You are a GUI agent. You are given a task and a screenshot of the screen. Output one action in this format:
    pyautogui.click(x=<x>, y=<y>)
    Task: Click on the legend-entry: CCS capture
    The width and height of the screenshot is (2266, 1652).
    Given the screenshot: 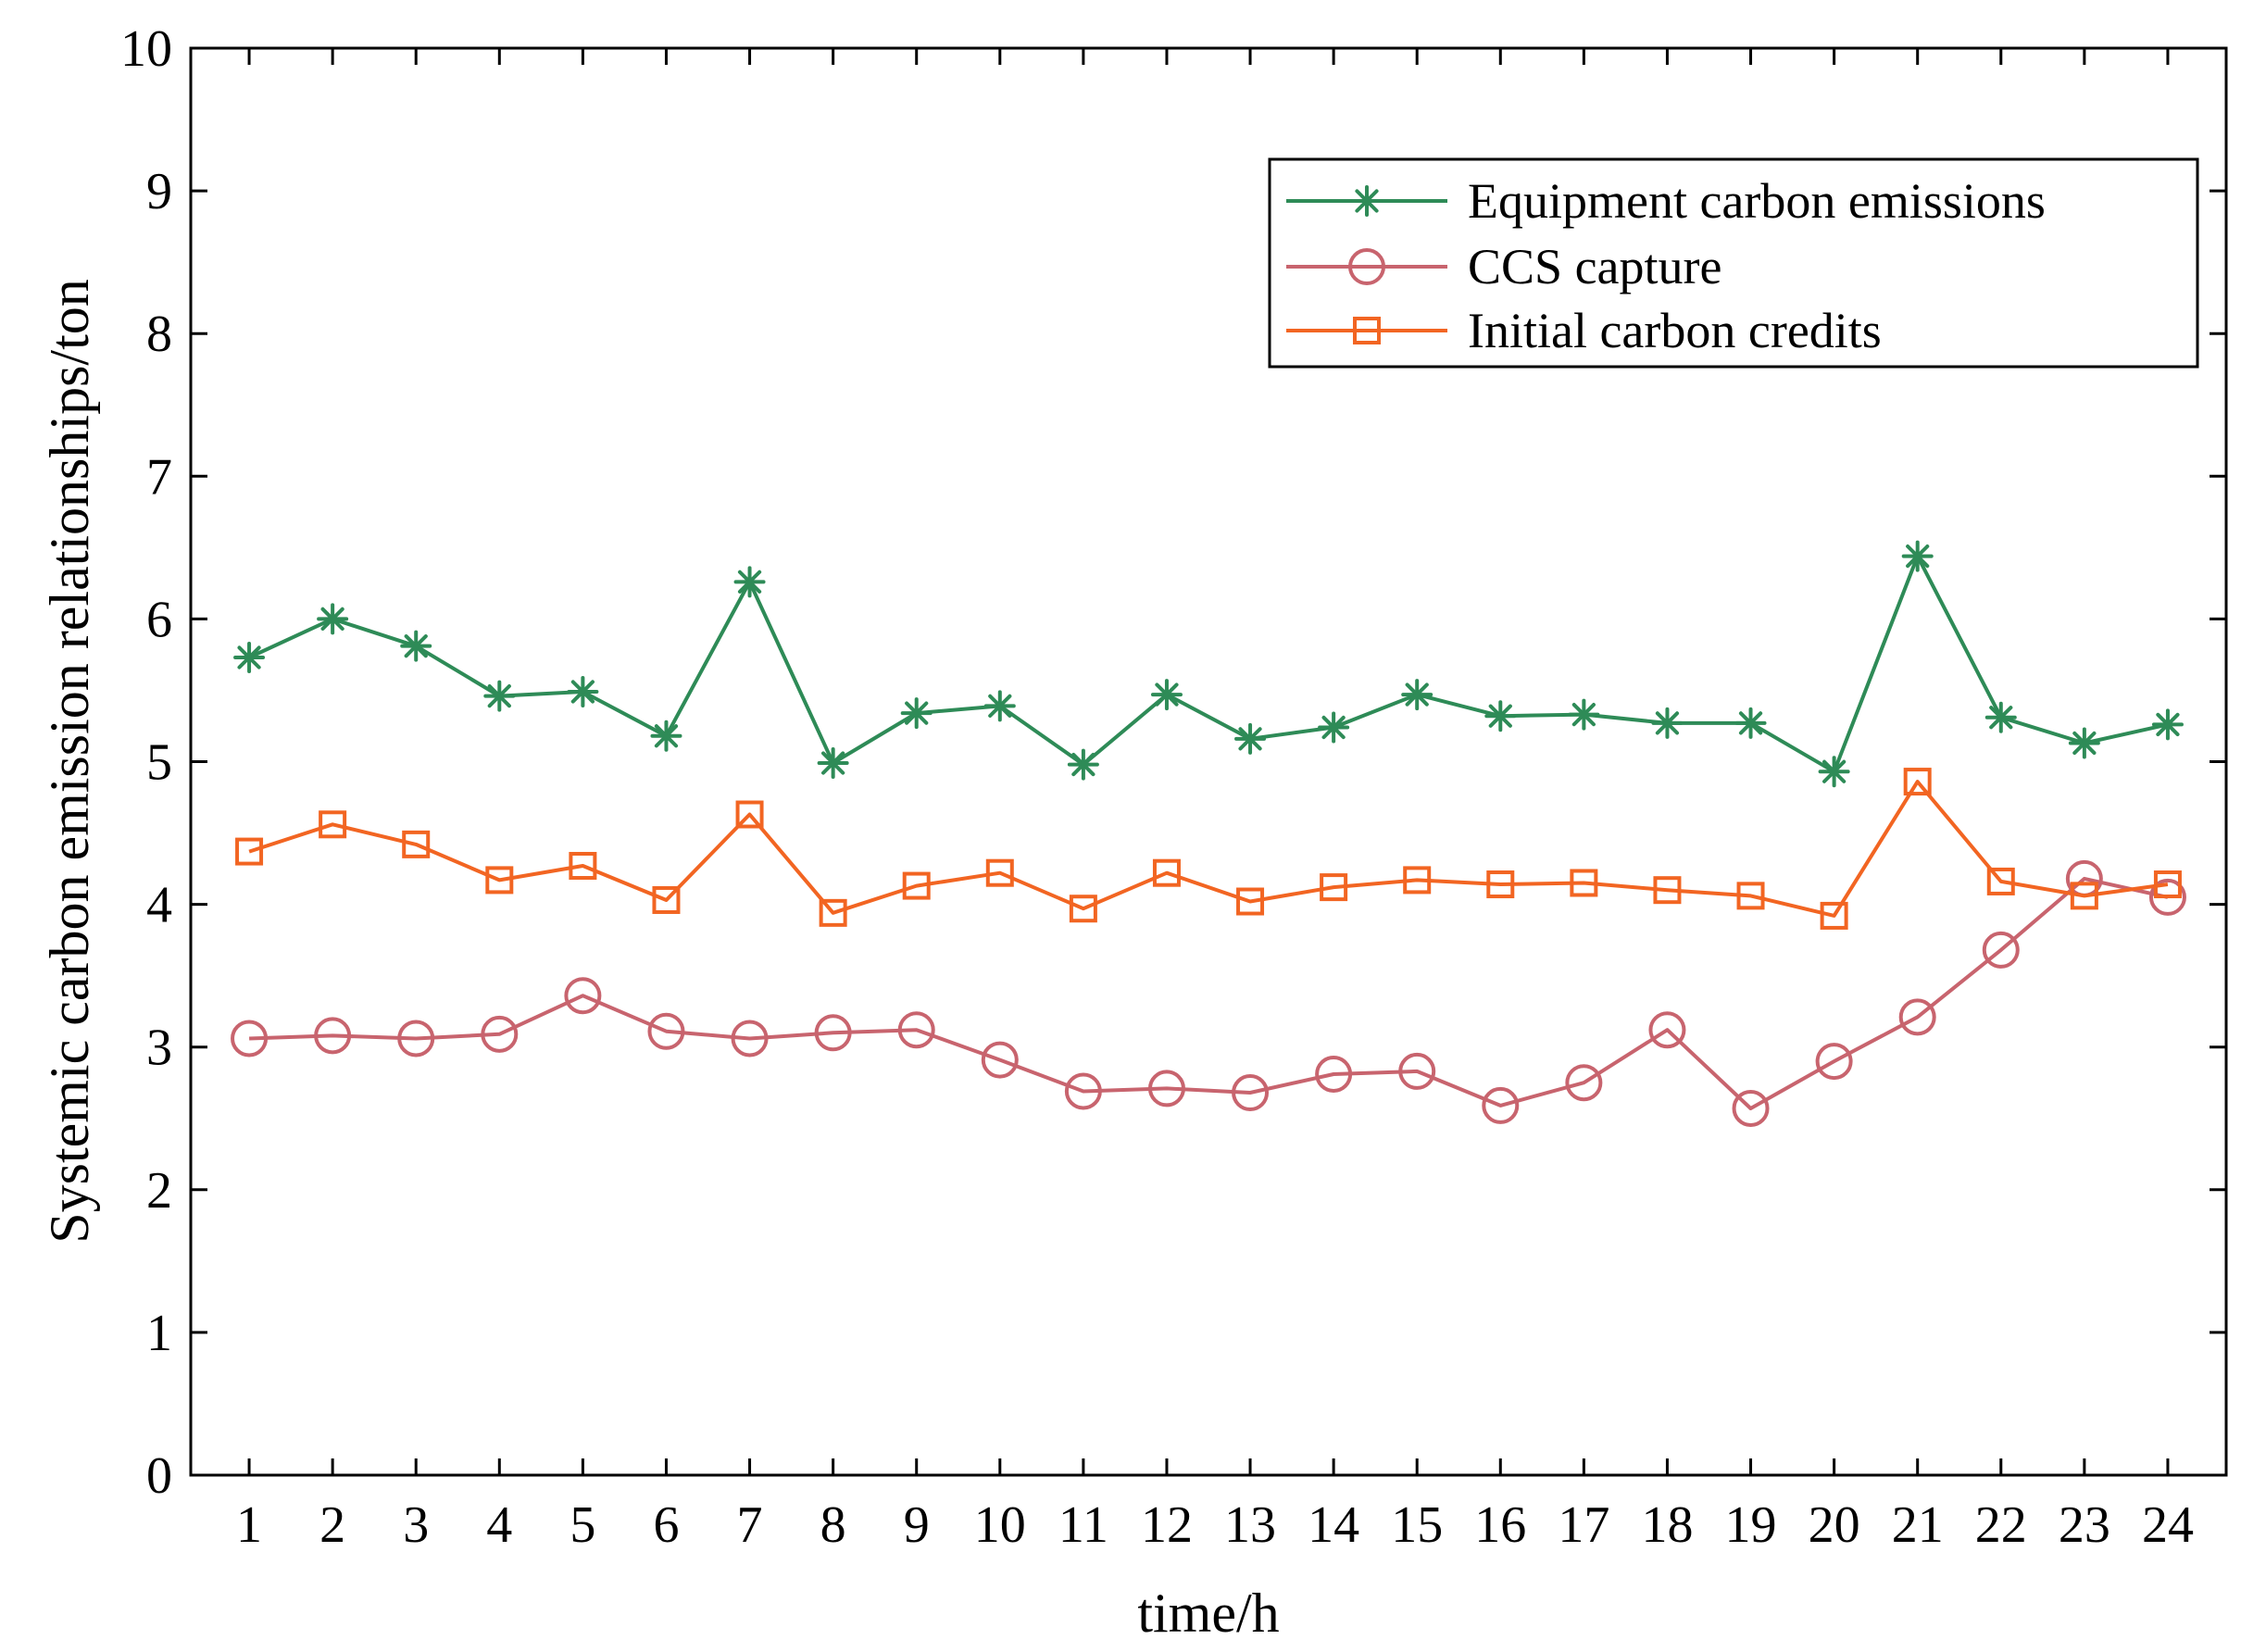 What is the action you would take?
    pyautogui.click(x=1503, y=266)
    